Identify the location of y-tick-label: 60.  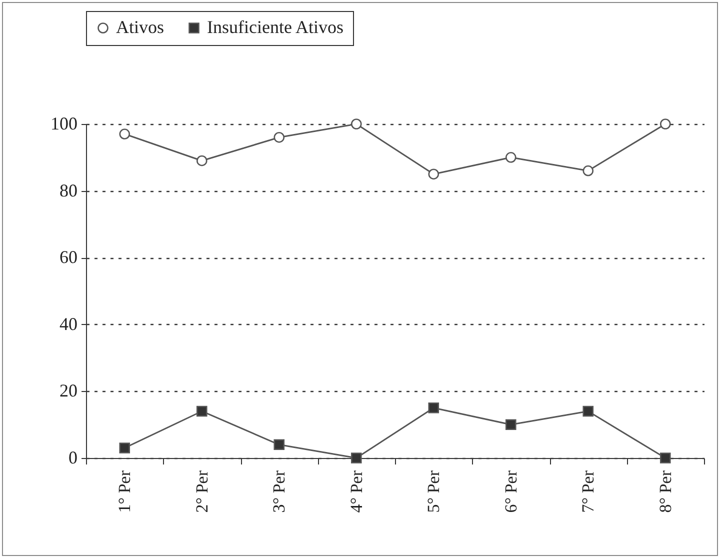
(69, 257).